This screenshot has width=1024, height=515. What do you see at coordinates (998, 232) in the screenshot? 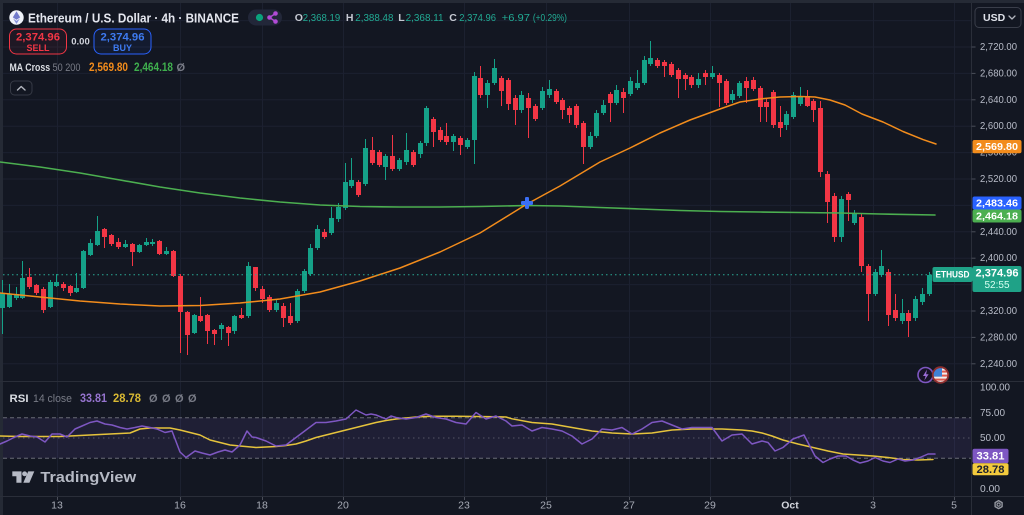
I see `svg-text: 2,440.00` at bounding box center [998, 232].